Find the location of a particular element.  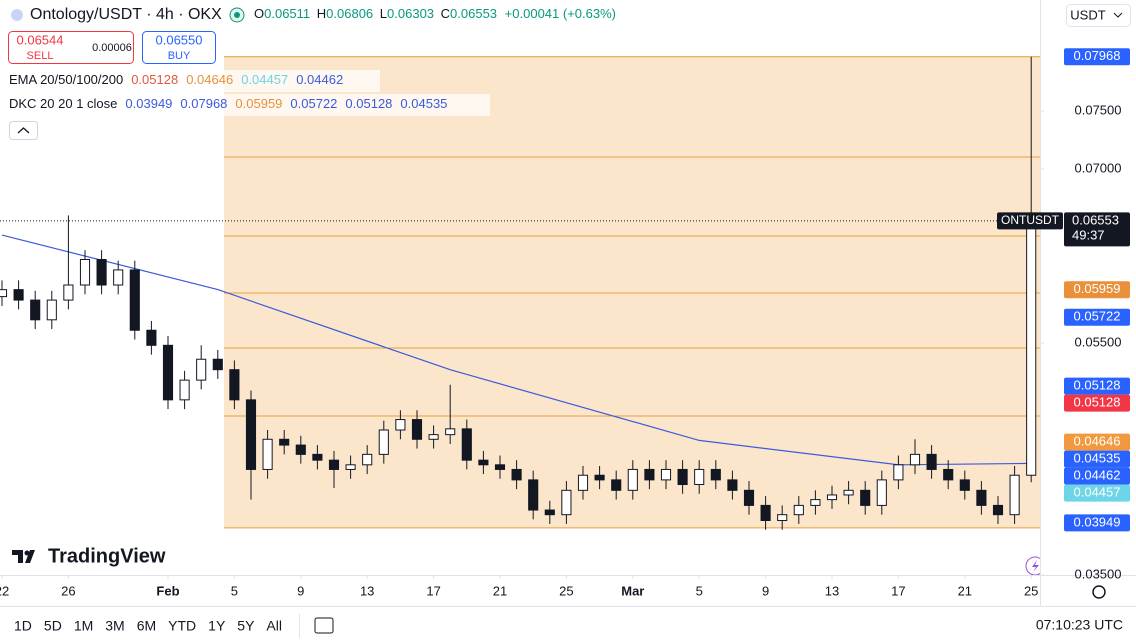

ema-value: 0.05128 is located at coordinates (154, 79).